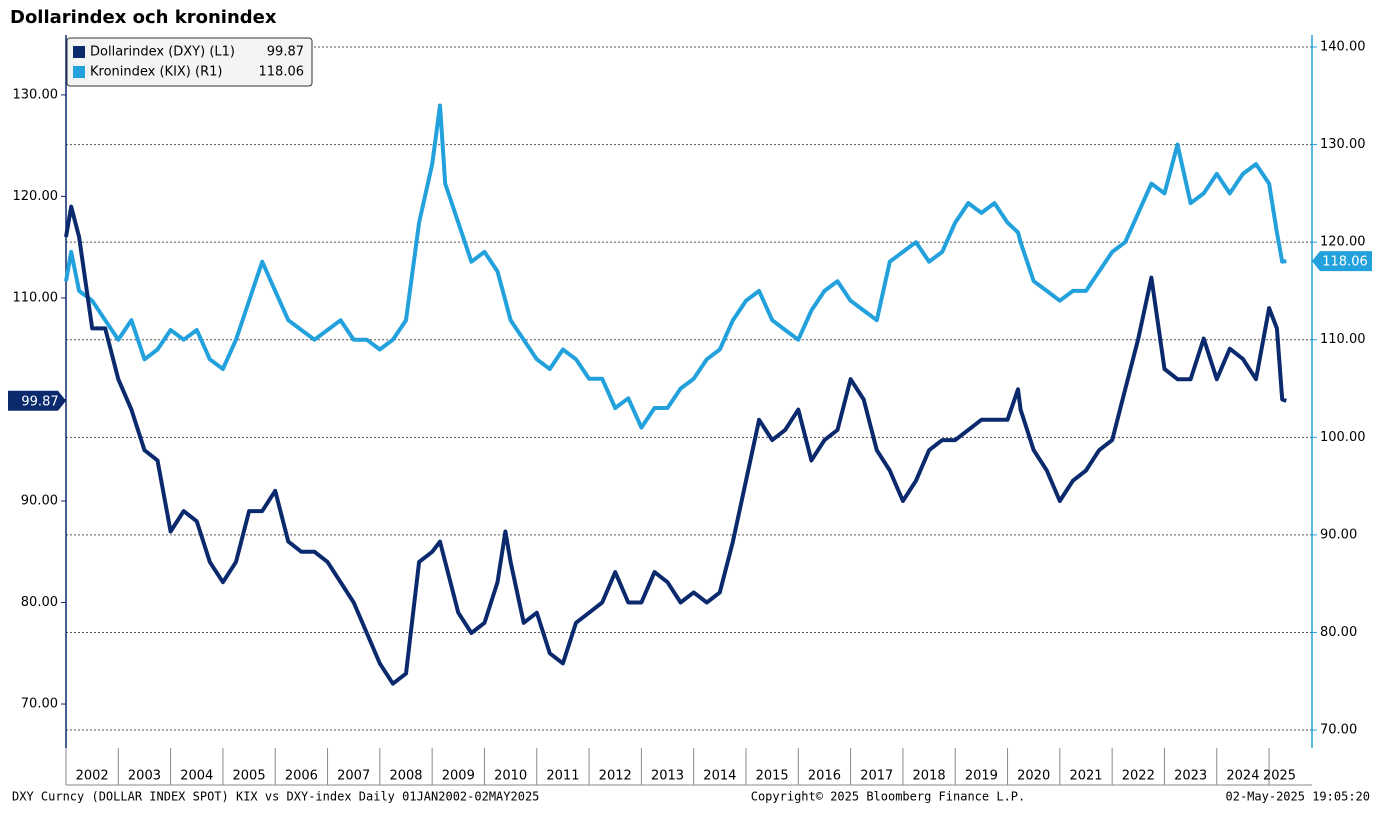  Describe the element at coordinates (1085, 776) in the screenshot. I see `x-tick-label: 2021` at that location.